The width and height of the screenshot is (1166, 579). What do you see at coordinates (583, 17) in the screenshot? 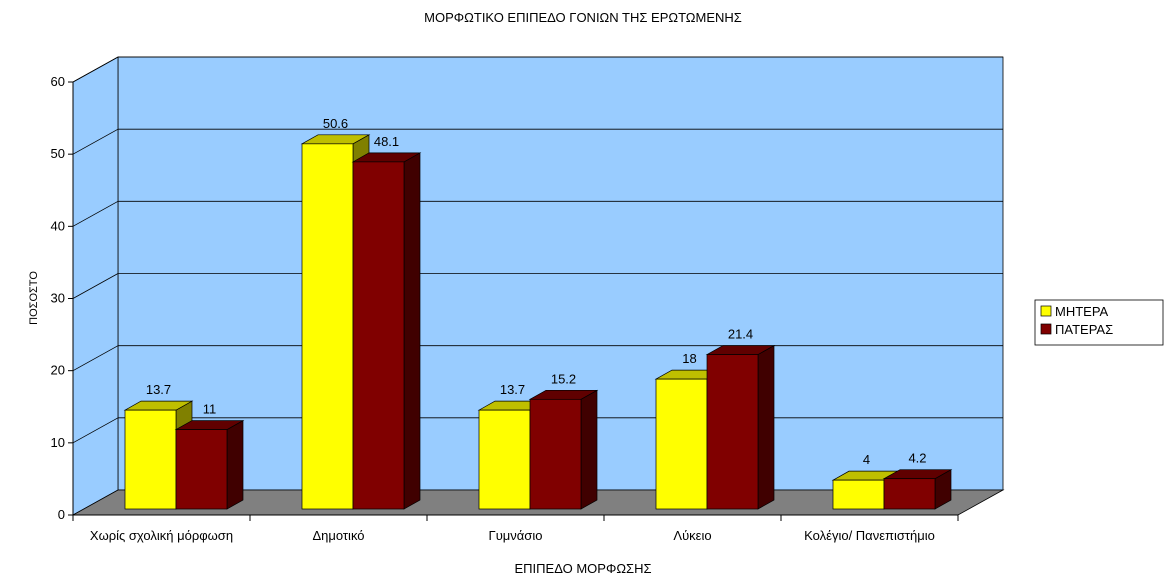
I see `chart-title: ΜΟΡΦΩΤΙΚΟ ΕΠΙΠΕΔΟ ΓΟΝΙΩΝ ΤΗΣ ΕΡΩΤΩΜΕΝΗΣ` at bounding box center [583, 17].